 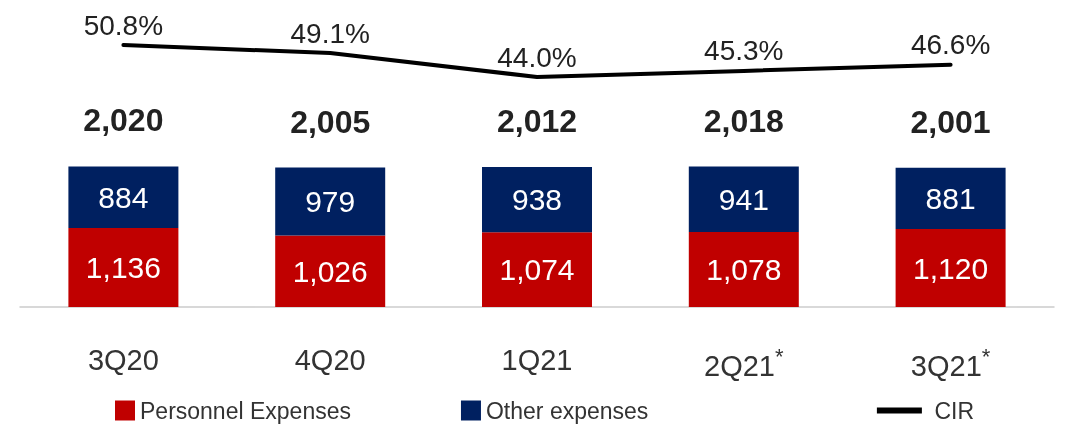 I want to click on x-tick-label: 2Q21*, so click(x=744, y=362).